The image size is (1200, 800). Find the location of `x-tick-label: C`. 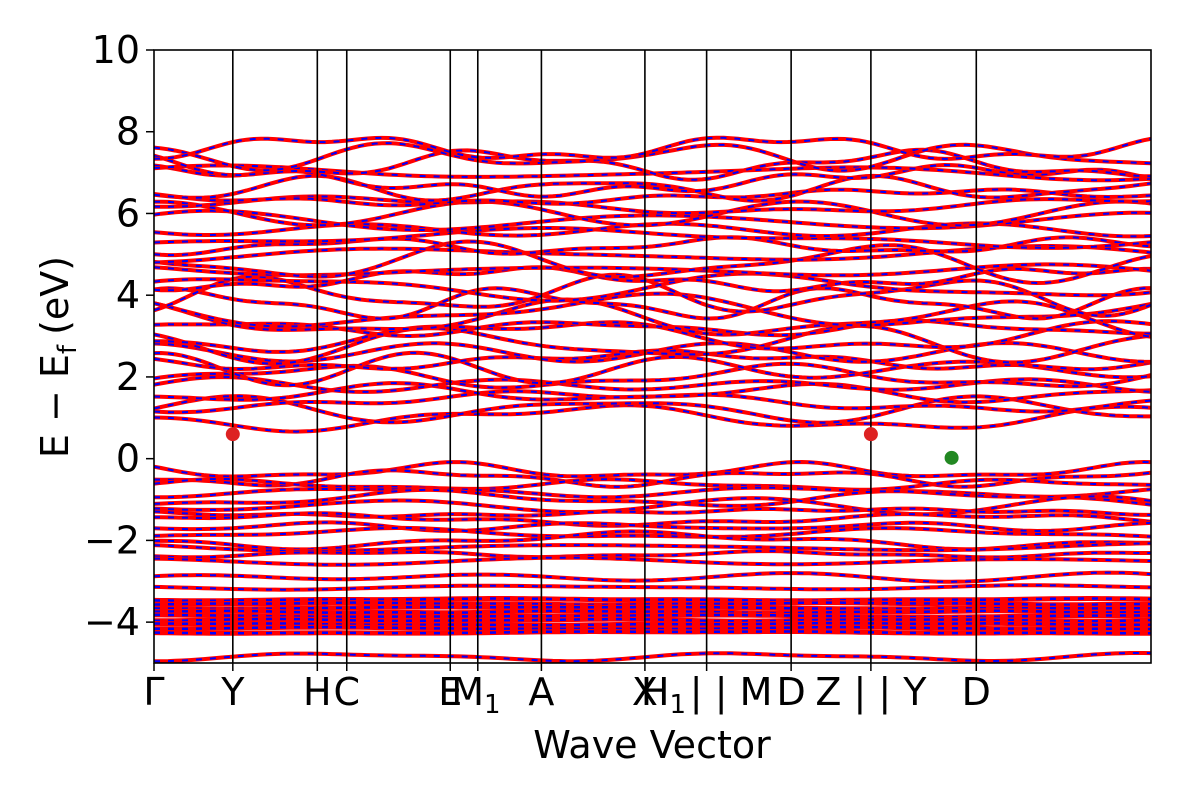

x-tick-label: C is located at coordinates (346, 692).